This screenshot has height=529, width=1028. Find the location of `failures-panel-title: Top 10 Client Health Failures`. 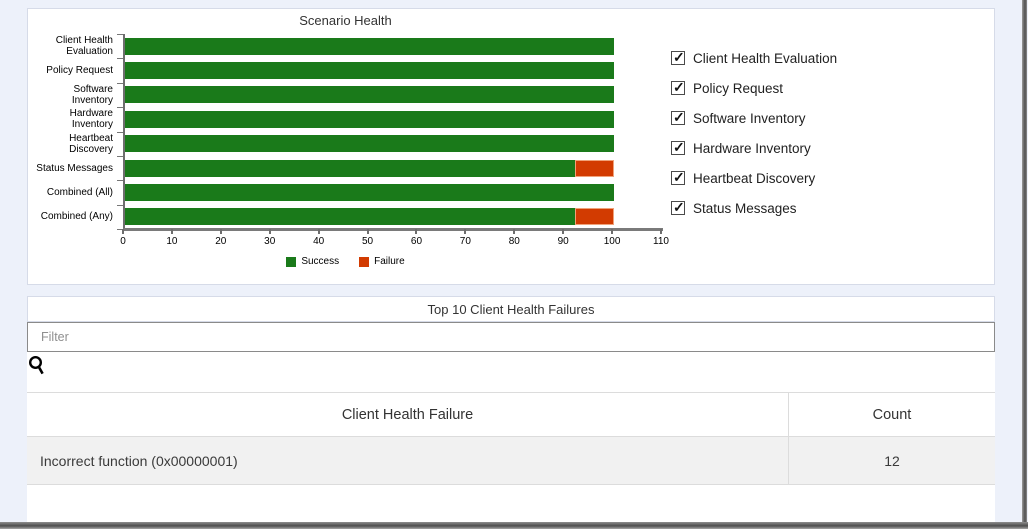

failures-panel-title: Top 10 Client Health Failures is located at coordinates (511, 309).